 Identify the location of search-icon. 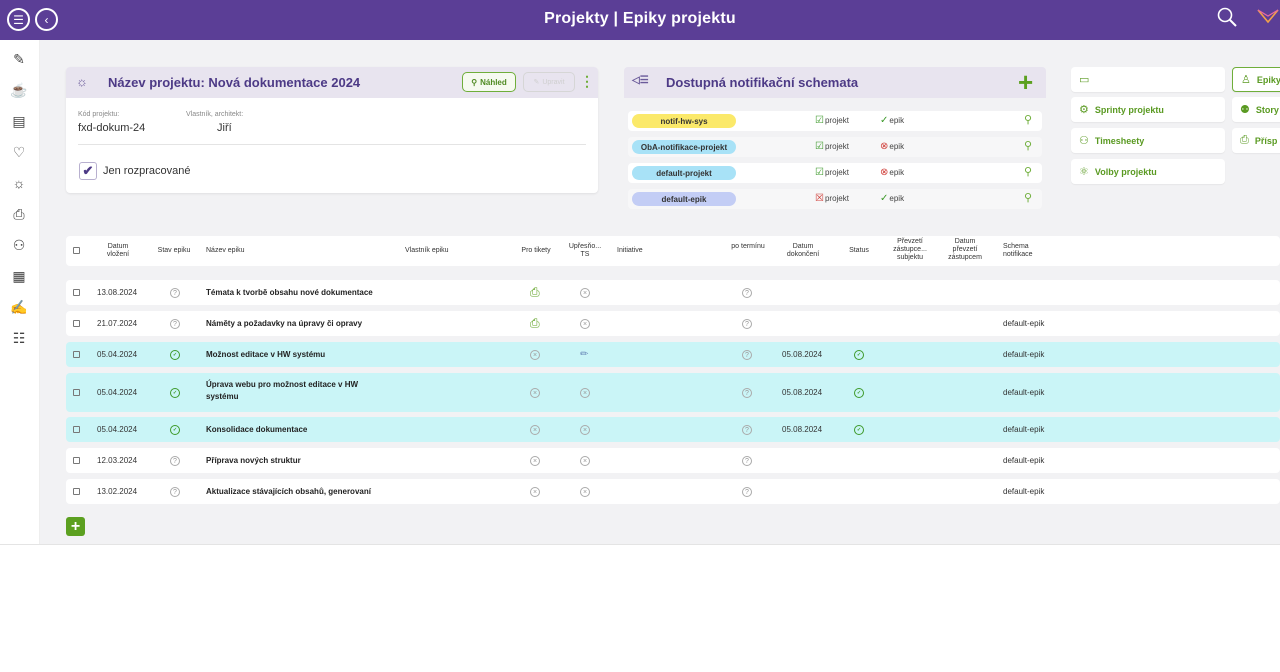
(1227, 20).